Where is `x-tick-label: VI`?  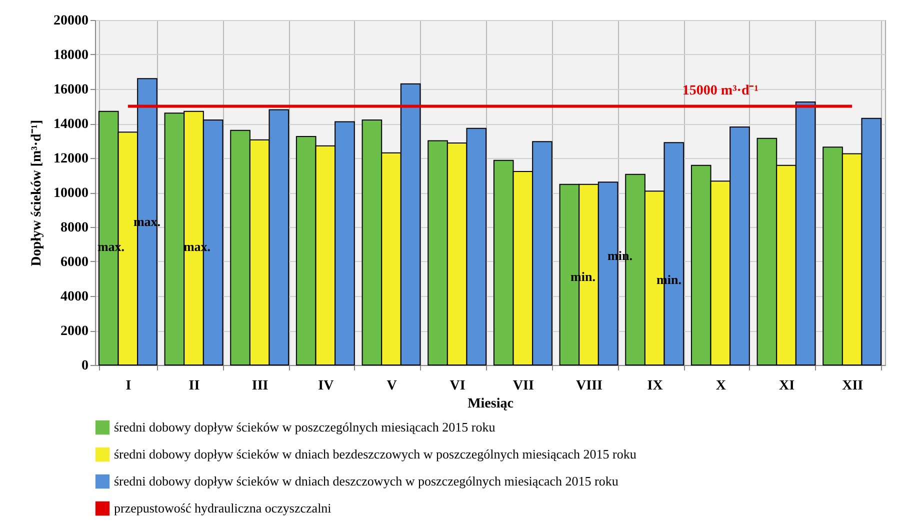
x-tick-label: VI is located at coordinates (458, 386).